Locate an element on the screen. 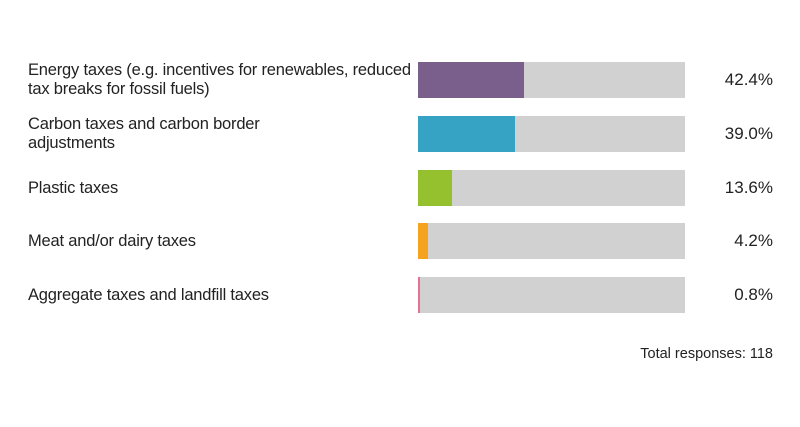  value-label: 13.6% is located at coordinates (748, 187).